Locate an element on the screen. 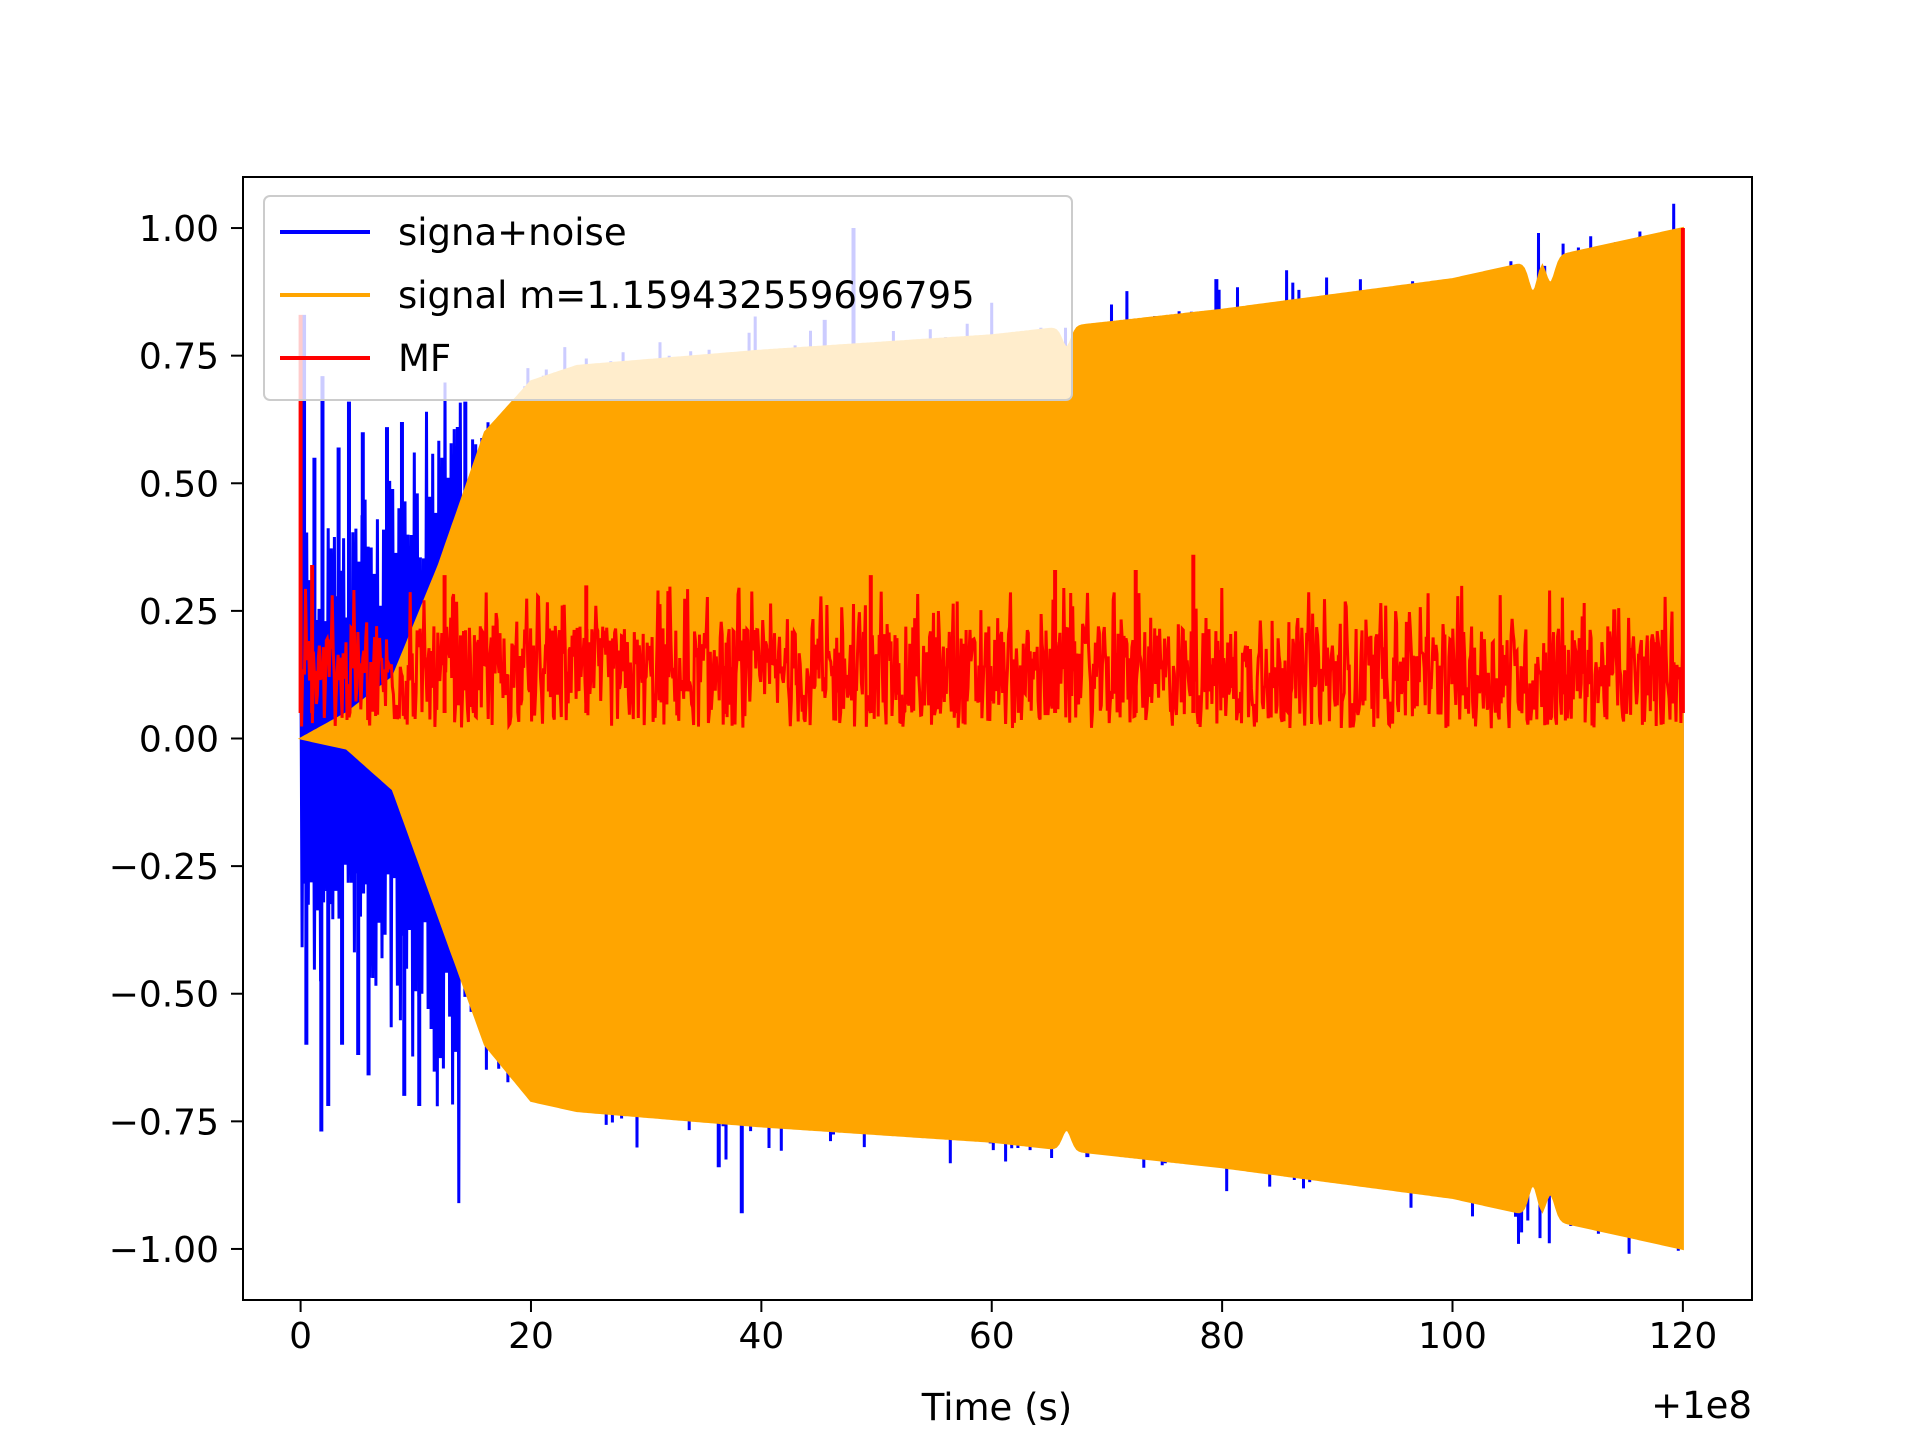 The width and height of the screenshot is (1920, 1440). y-tick-label: −0.75 is located at coordinates (164, 1122).